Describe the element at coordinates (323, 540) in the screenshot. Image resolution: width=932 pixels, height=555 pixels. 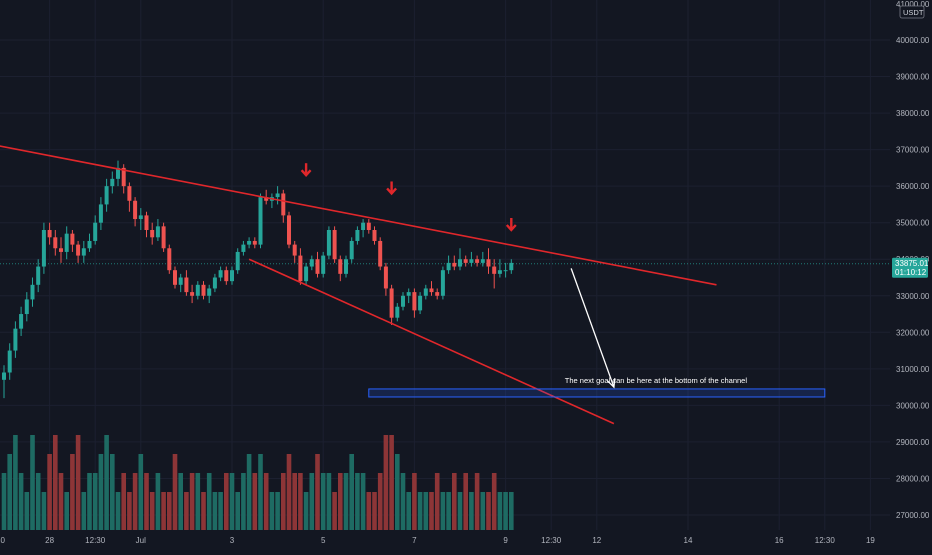
I see `x-tick-label: 5` at that location.